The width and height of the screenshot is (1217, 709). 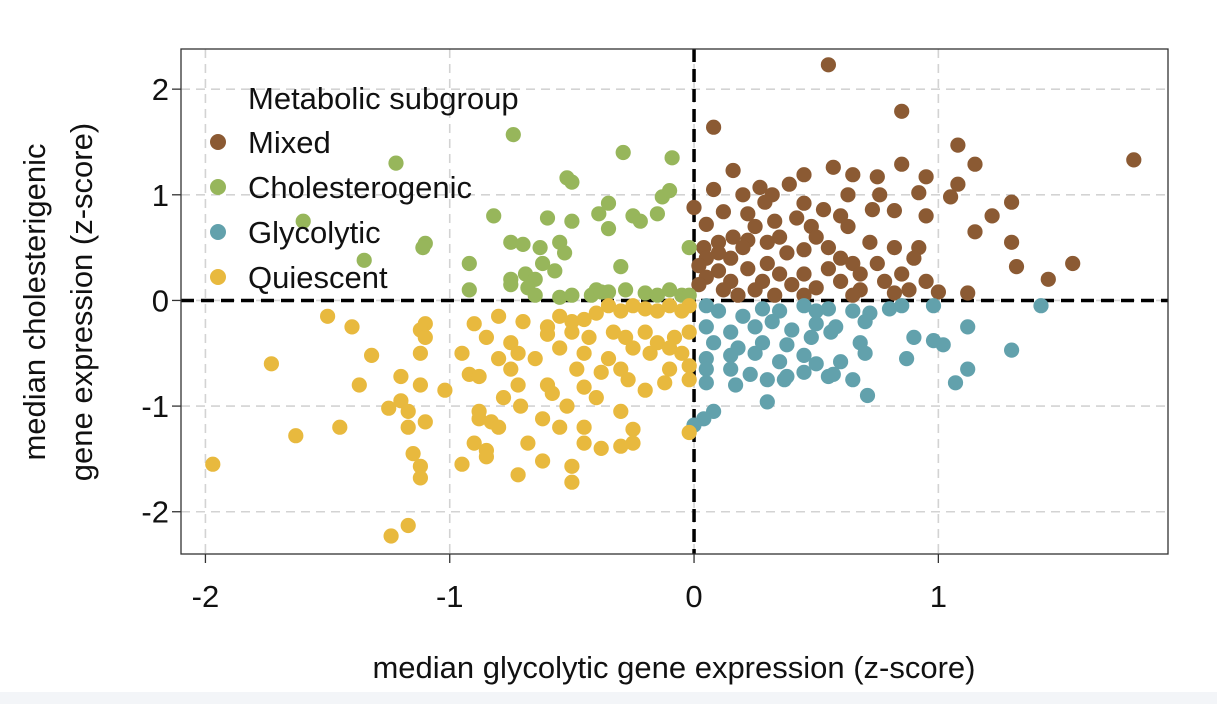 What do you see at coordinates (155, 406) in the screenshot?
I see `y-tick-label: -1` at bounding box center [155, 406].